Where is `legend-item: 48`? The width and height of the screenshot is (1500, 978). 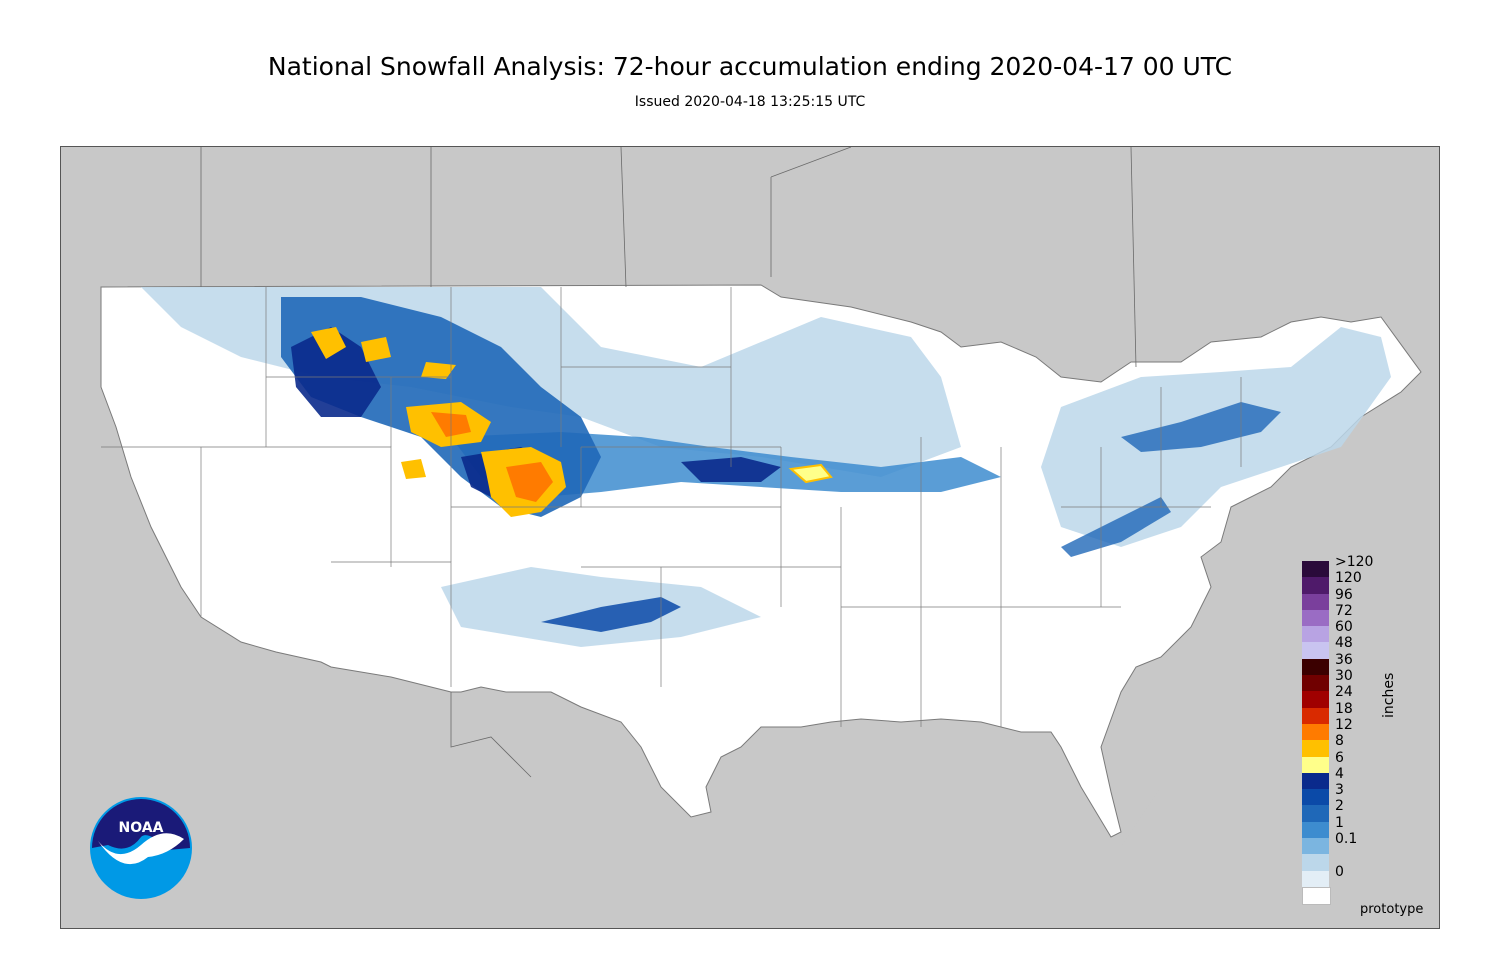 legend-item: 48 is located at coordinates (1347, 647).